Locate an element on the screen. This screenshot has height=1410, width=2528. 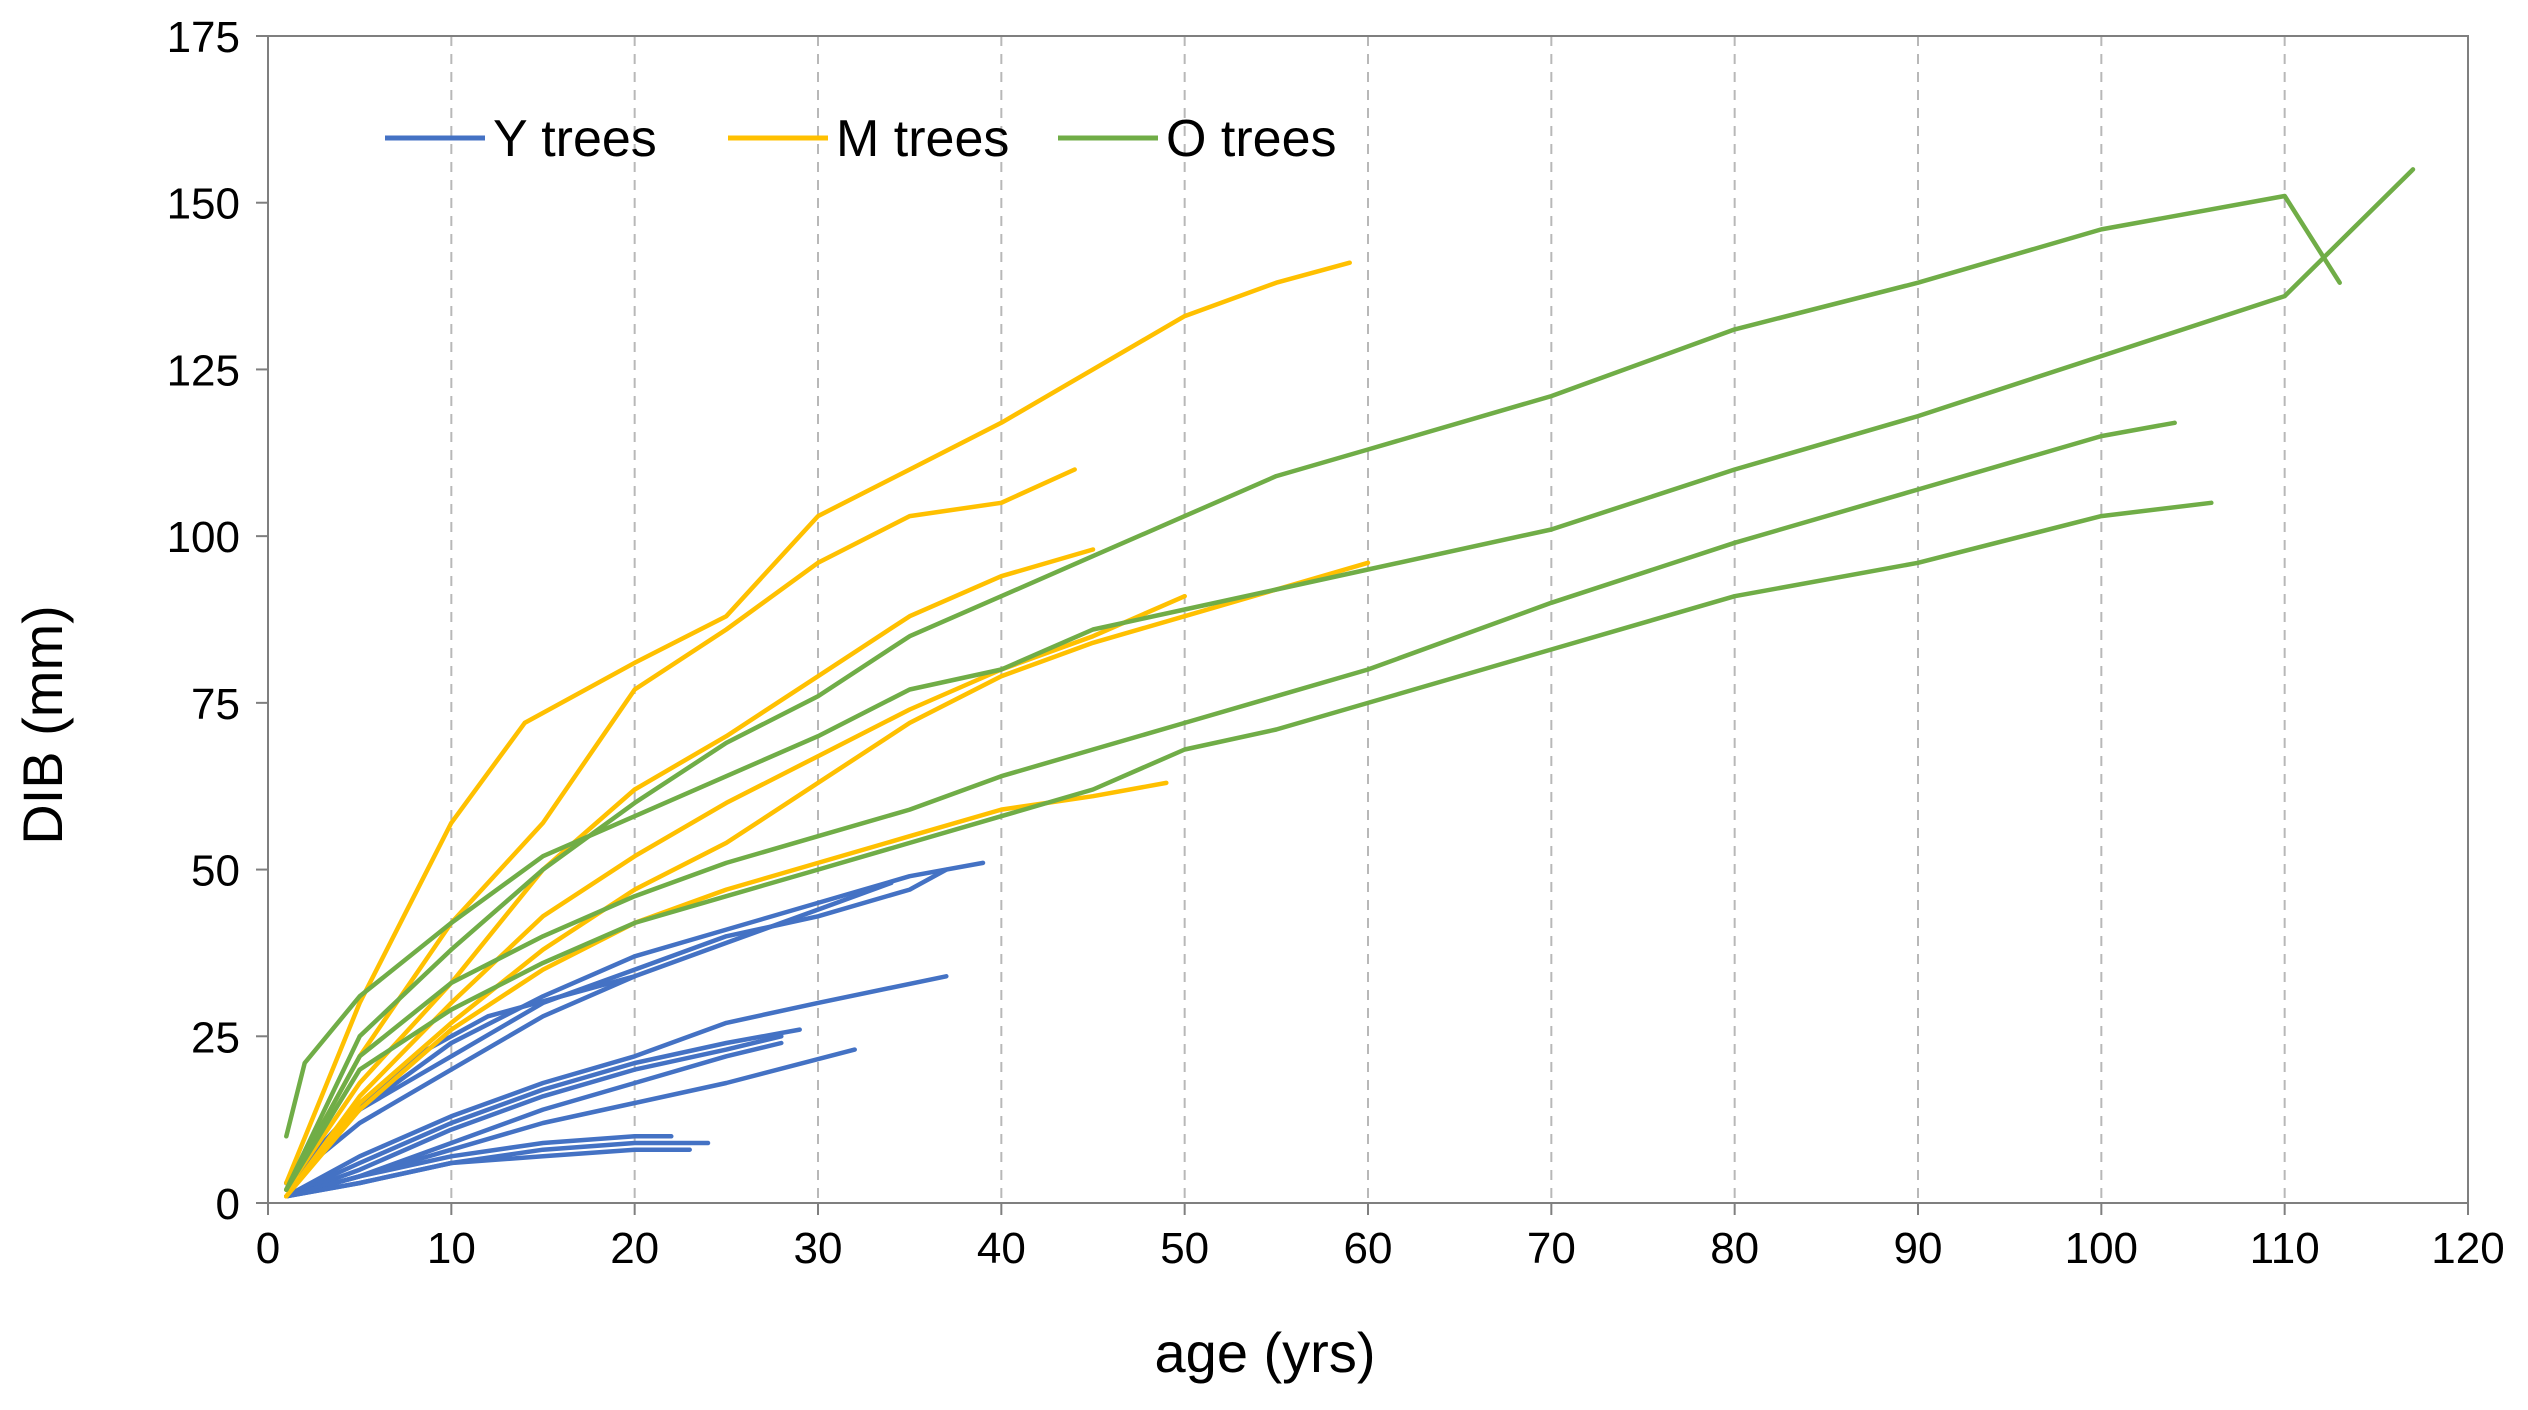
x-tick-label: 40 is located at coordinates (1001, 1248).